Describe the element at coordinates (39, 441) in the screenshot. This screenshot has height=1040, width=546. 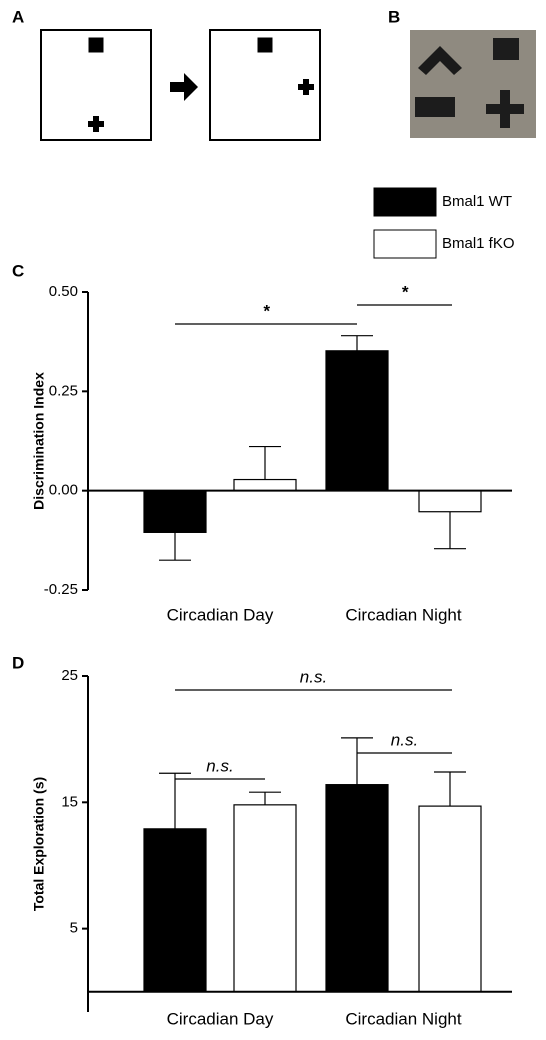
I see `y-axis-title: Discrimination Index` at that location.